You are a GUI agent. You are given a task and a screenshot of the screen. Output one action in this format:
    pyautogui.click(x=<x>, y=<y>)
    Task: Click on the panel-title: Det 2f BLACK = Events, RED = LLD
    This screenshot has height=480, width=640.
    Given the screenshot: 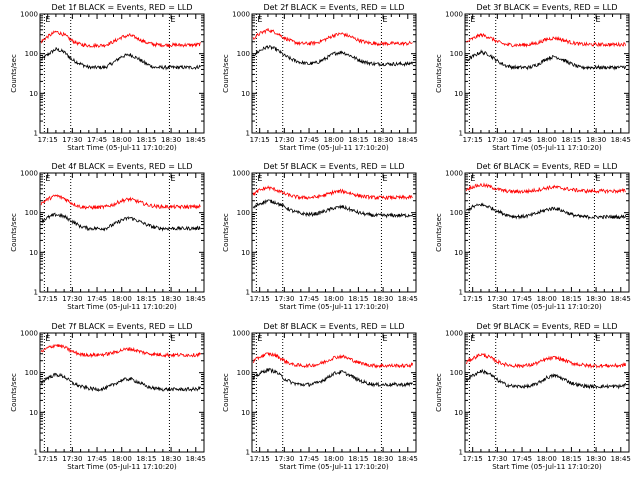 What is the action you would take?
    pyautogui.click(x=333, y=7)
    